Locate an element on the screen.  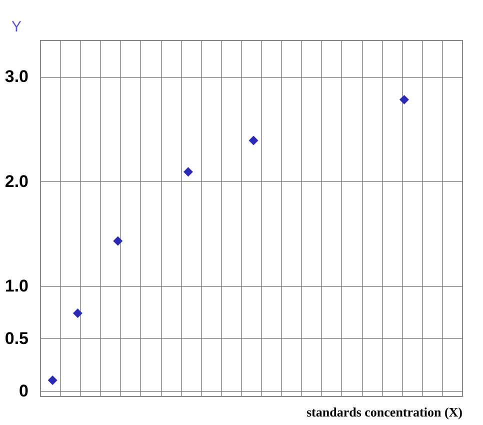
y-axis-title: Y is located at coordinates (16, 27).